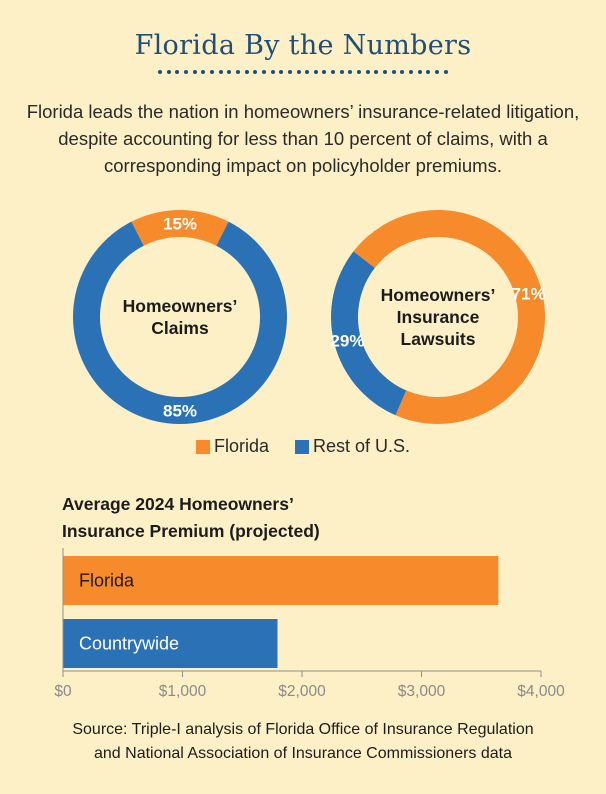 Image resolution: width=606 pixels, height=794 pixels. What do you see at coordinates (129, 644) in the screenshot?
I see `bar-label: Countrywide` at bounding box center [129, 644].